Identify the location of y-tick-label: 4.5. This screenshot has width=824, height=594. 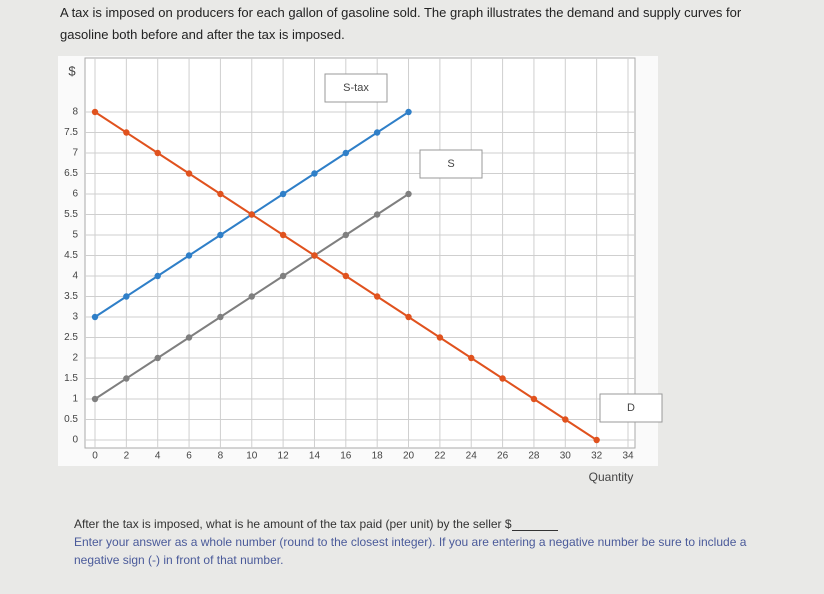
(71, 255).